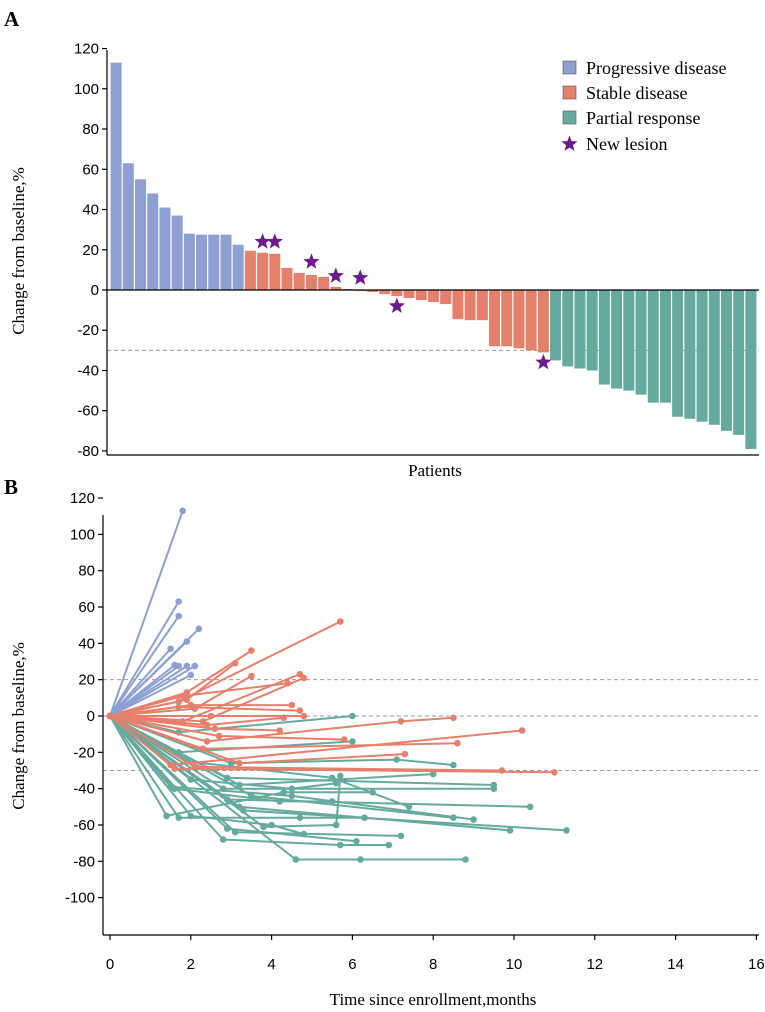  I want to click on panel-b-y-tick-label: 40, so click(86, 643).